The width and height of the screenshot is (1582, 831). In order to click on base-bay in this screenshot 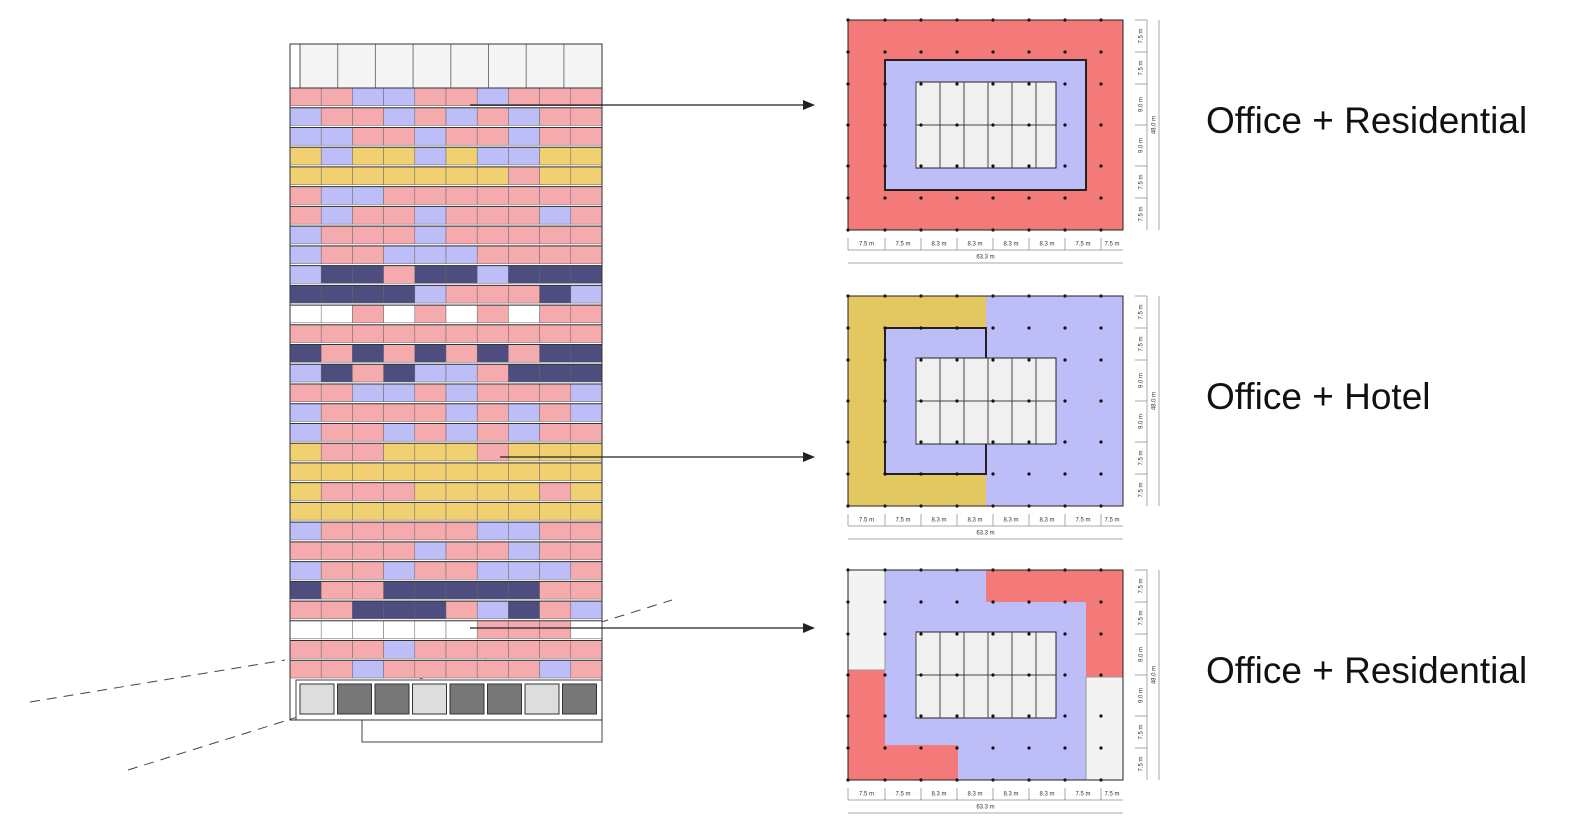, I will do `click(317, 699)`.